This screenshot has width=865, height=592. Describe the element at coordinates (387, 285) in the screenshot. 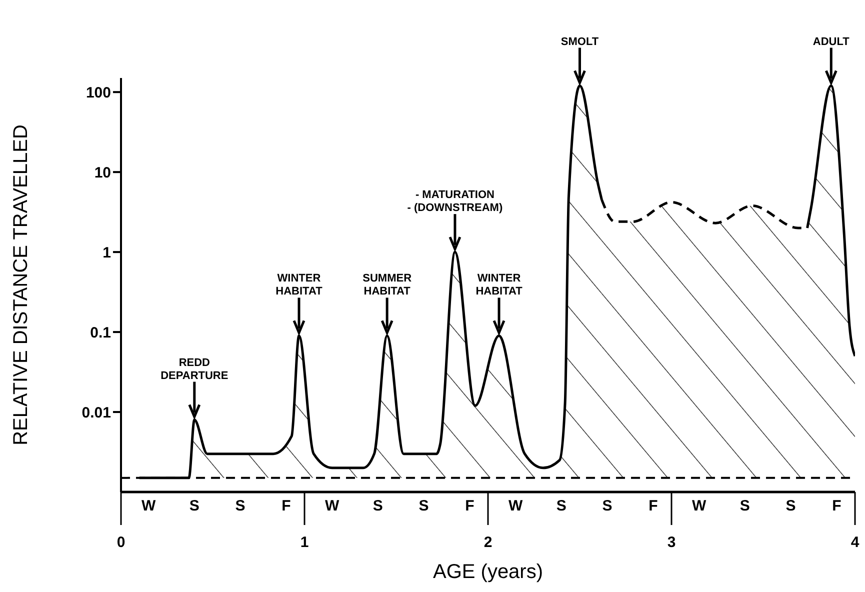

I see `annotation: SUMMER HABITAT` at that location.